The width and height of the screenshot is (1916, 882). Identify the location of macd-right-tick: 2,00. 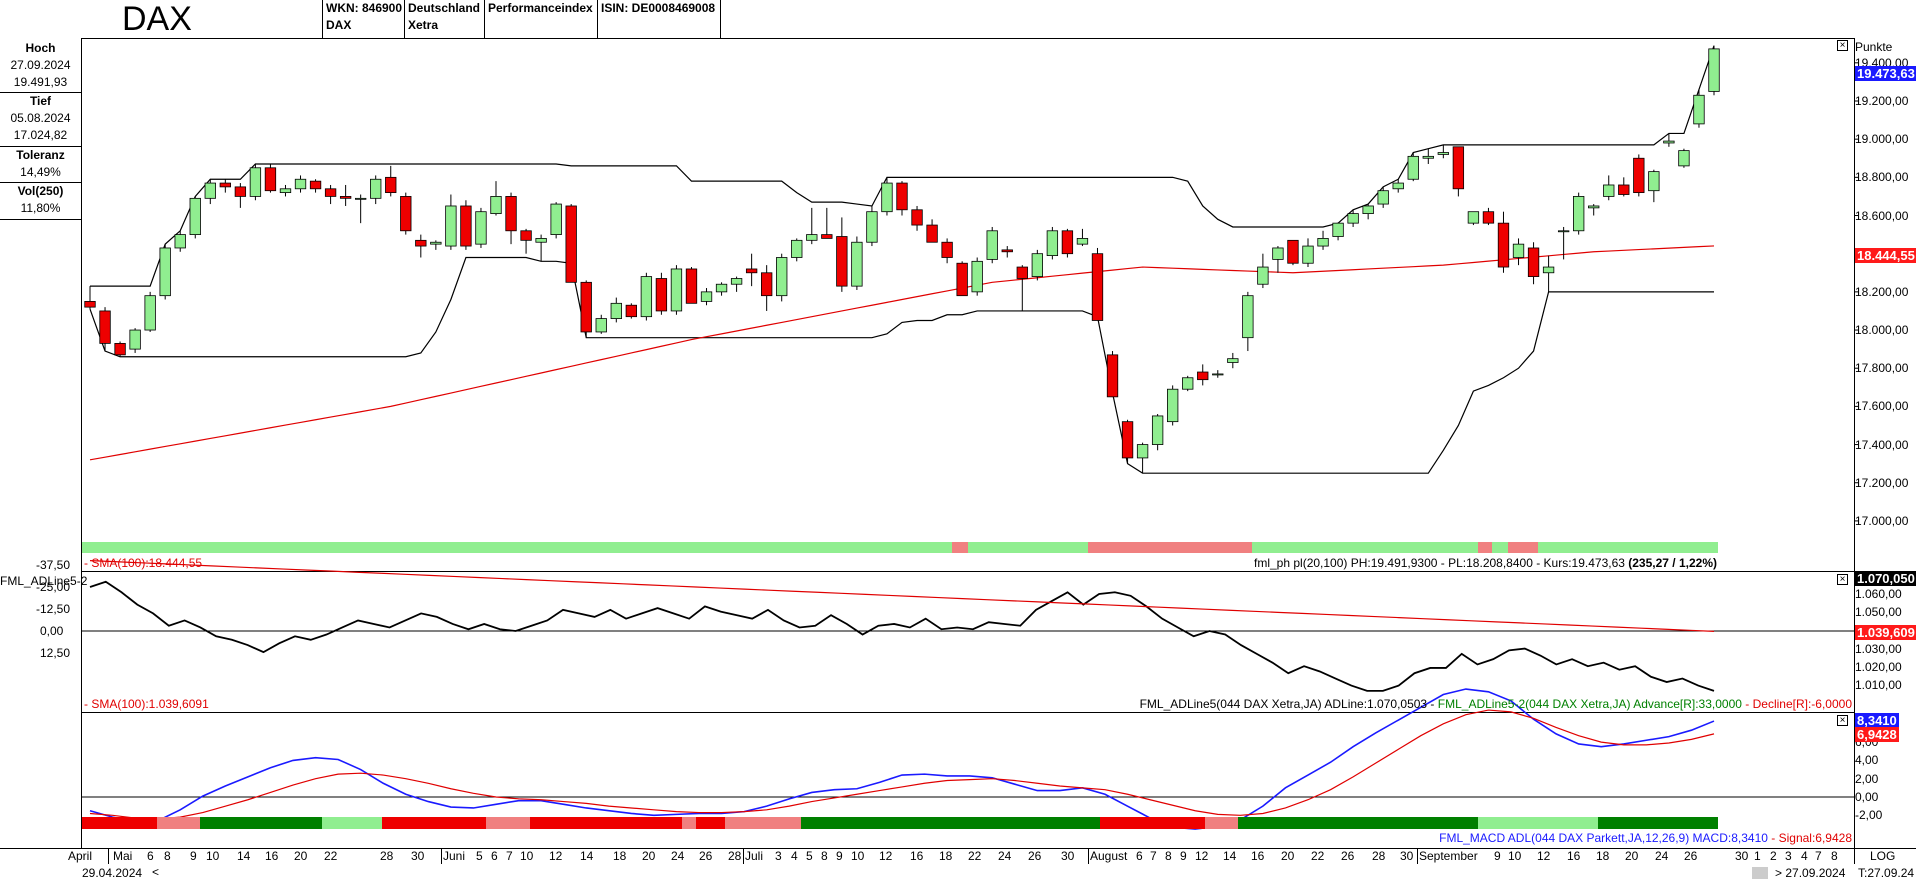
(1867, 778).